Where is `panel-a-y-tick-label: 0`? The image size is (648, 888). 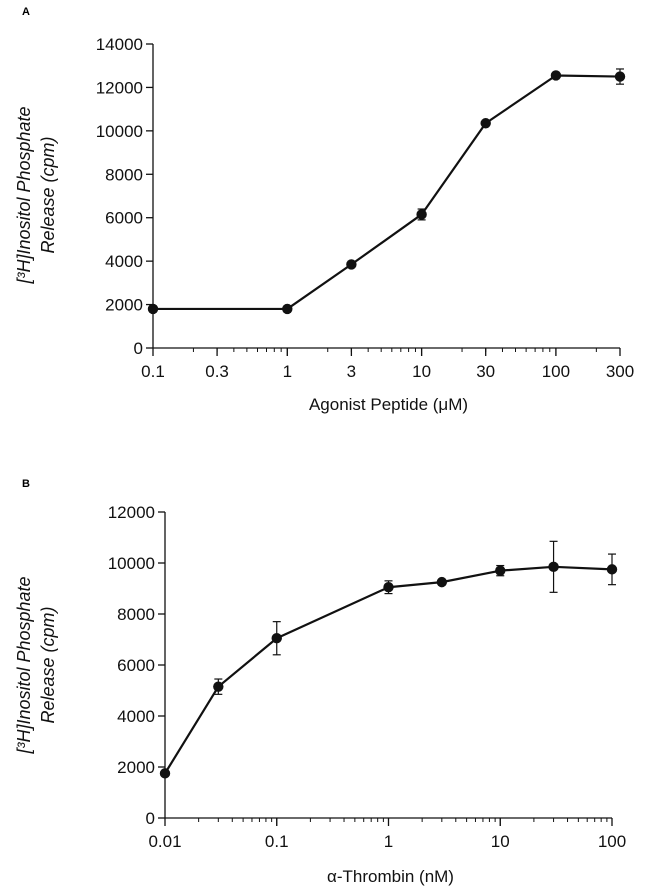
panel-a-y-tick-label: 0 is located at coordinates (138, 348).